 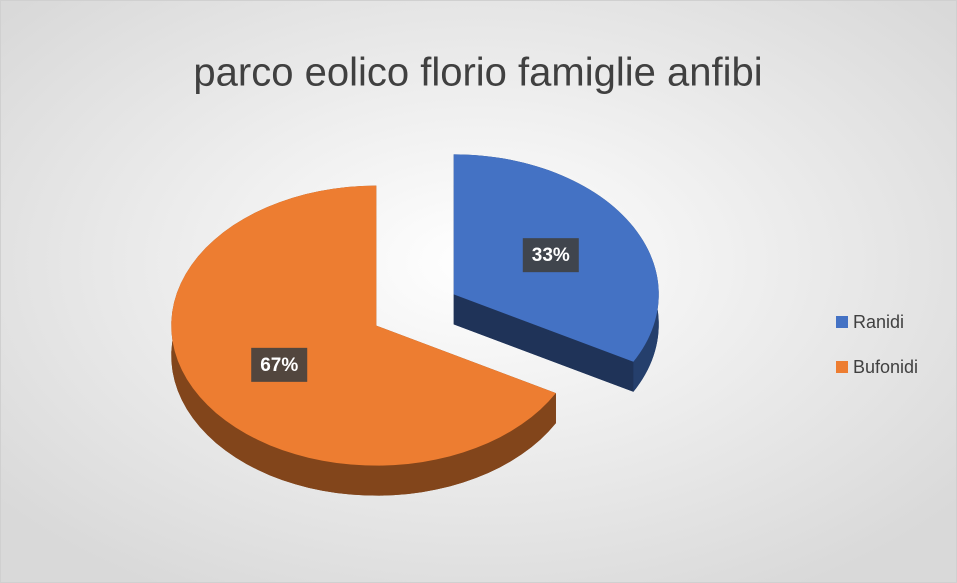 What do you see at coordinates (885, 367) in the screenshot?
I see `legend-label: Bufonidi` at bounding box center [885, 367].